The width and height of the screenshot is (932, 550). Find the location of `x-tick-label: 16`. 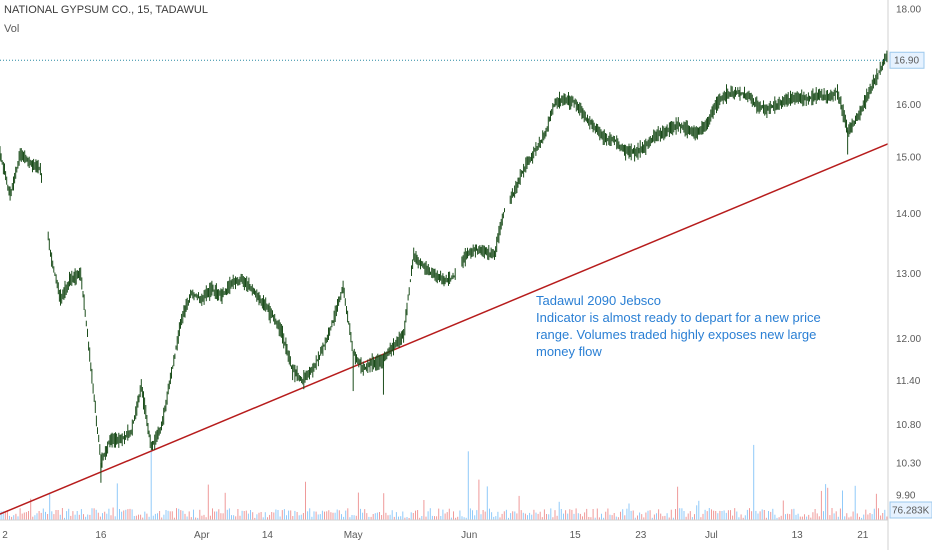

x-tick-label: 16 is located at coordinates (101, 535).